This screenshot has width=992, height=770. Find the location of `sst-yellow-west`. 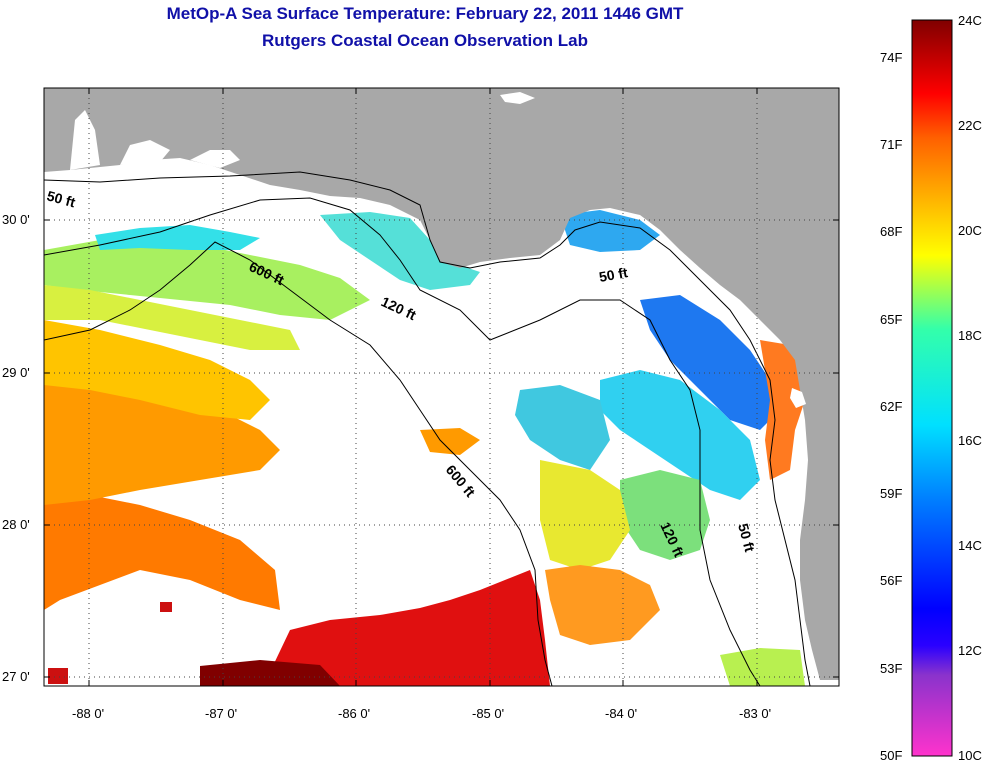

sst-yellow-west is located at coordinates (157, 370).